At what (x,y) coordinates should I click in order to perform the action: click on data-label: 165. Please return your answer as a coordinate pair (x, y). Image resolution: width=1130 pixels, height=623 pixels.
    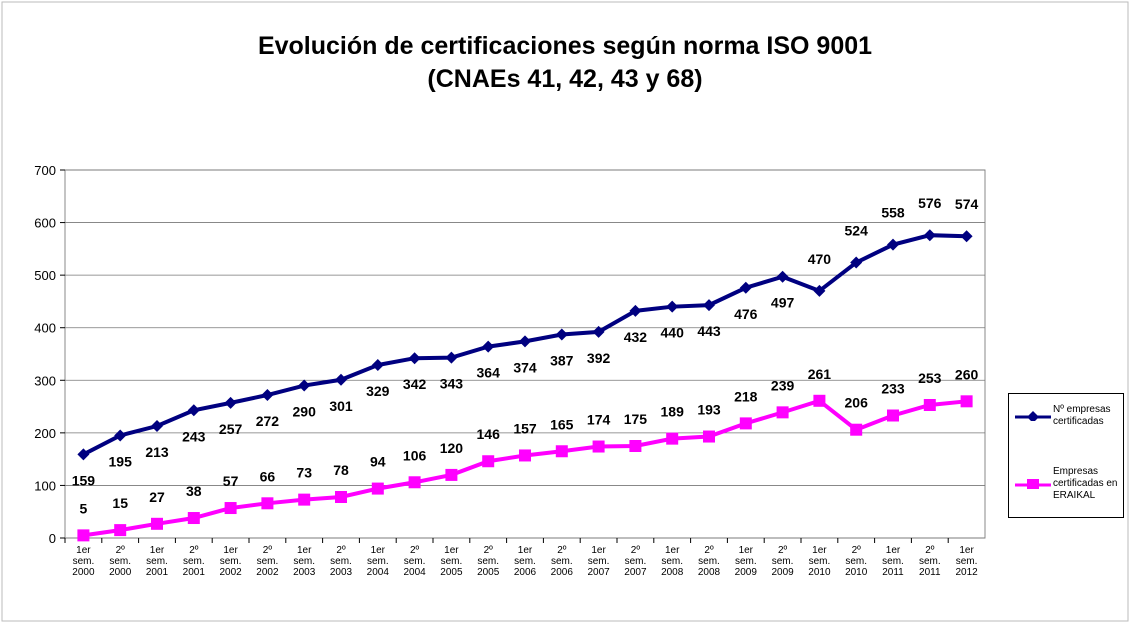
    Looking at the image, I should click on (562, 424).